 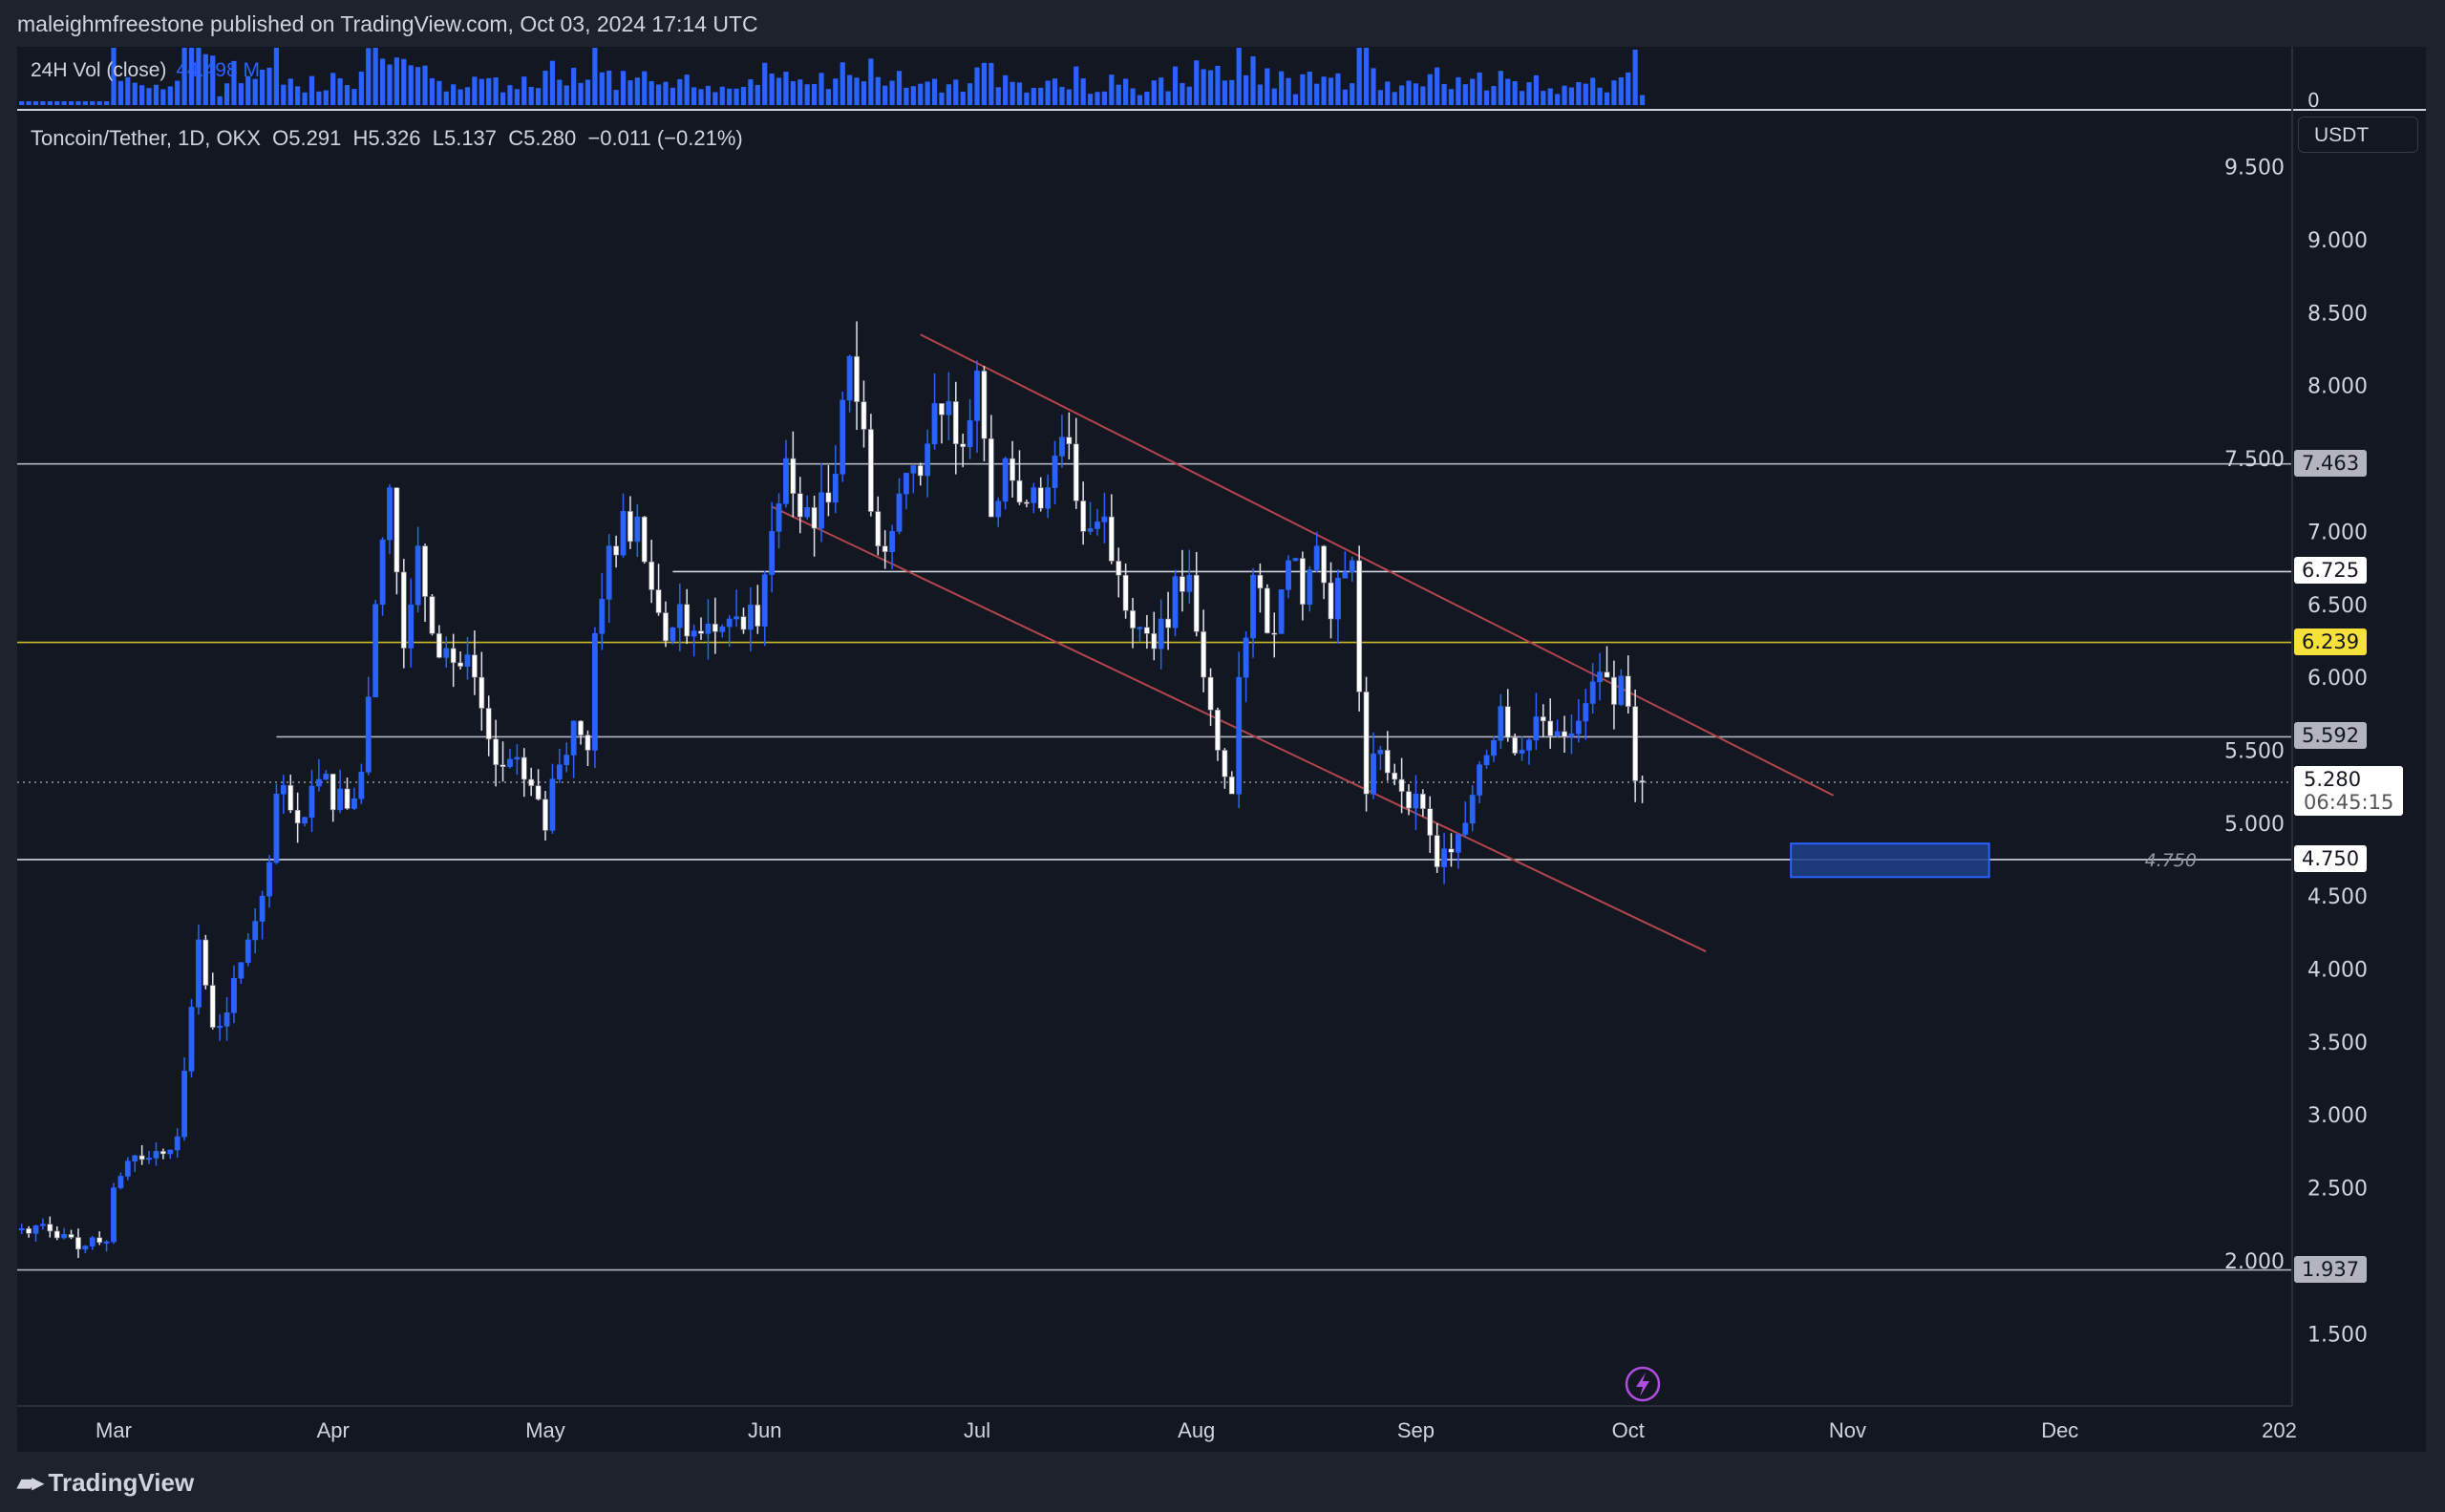 I want to click on current-price-value: 5.280, so click(x=2333, y=780).